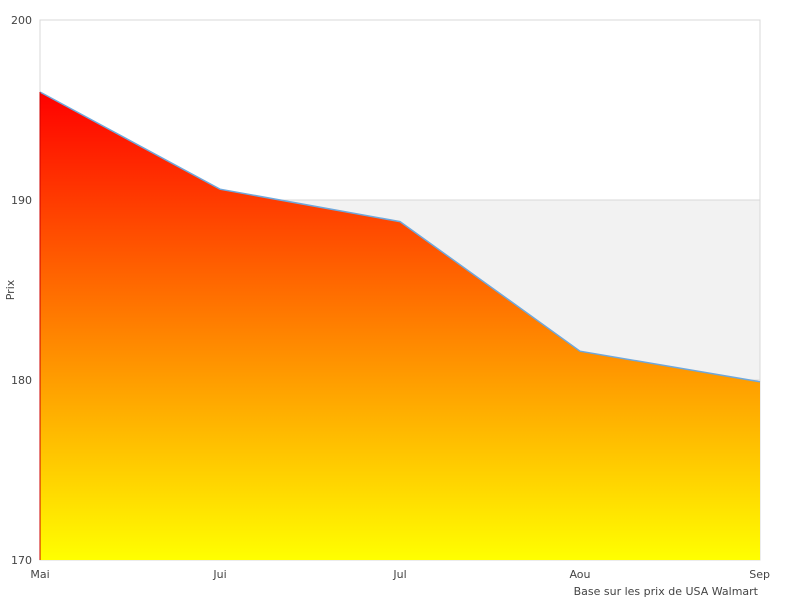  I want to click on x-axis-ticks: Mai Jui Jul Aou Sep, so click(400, 574).